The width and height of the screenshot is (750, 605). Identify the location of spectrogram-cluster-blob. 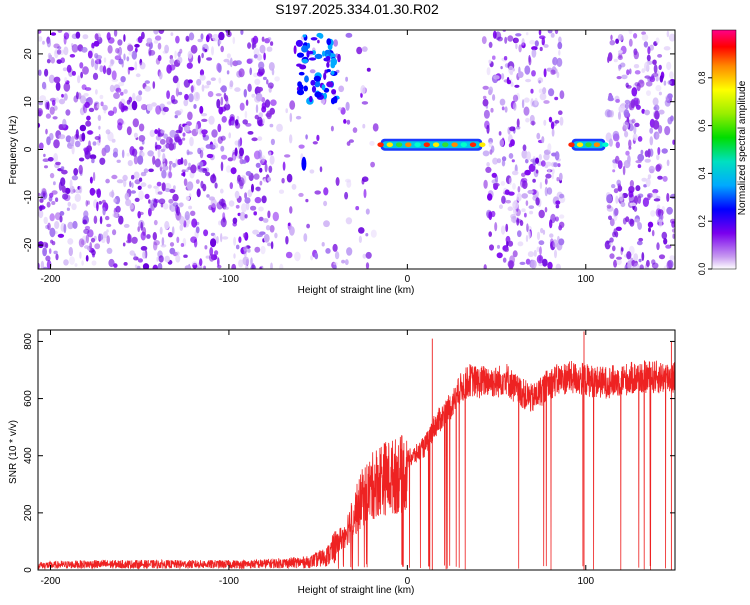
(328, 58).